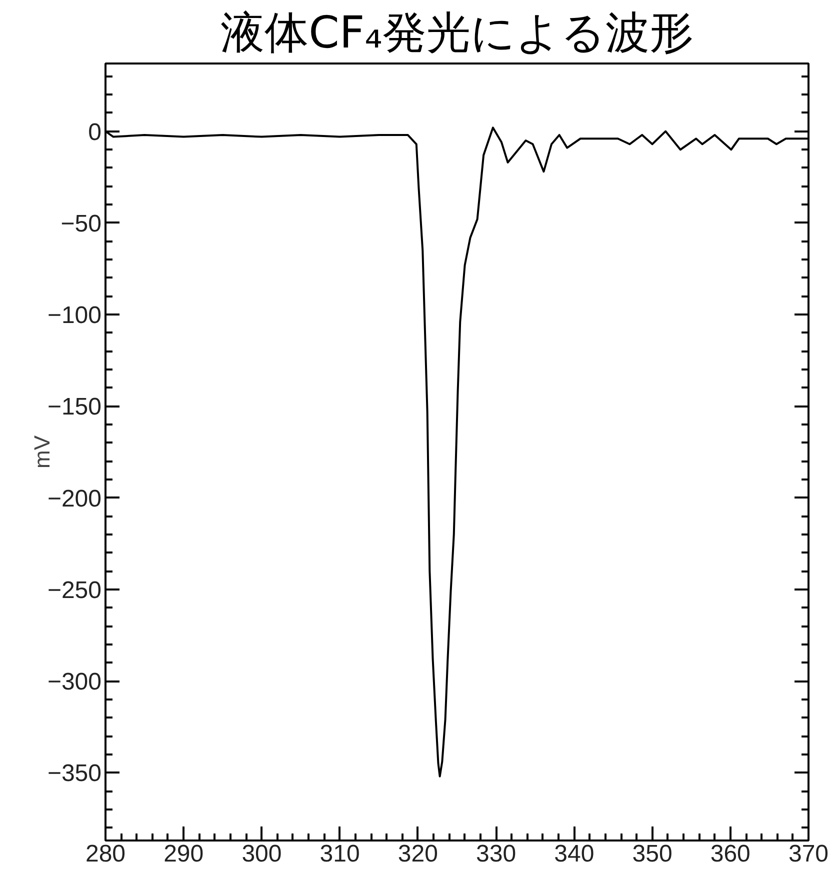  Describe the element at coordinates (81, 224) in the screenshot. I see `y-tick-label: −50` at that location.